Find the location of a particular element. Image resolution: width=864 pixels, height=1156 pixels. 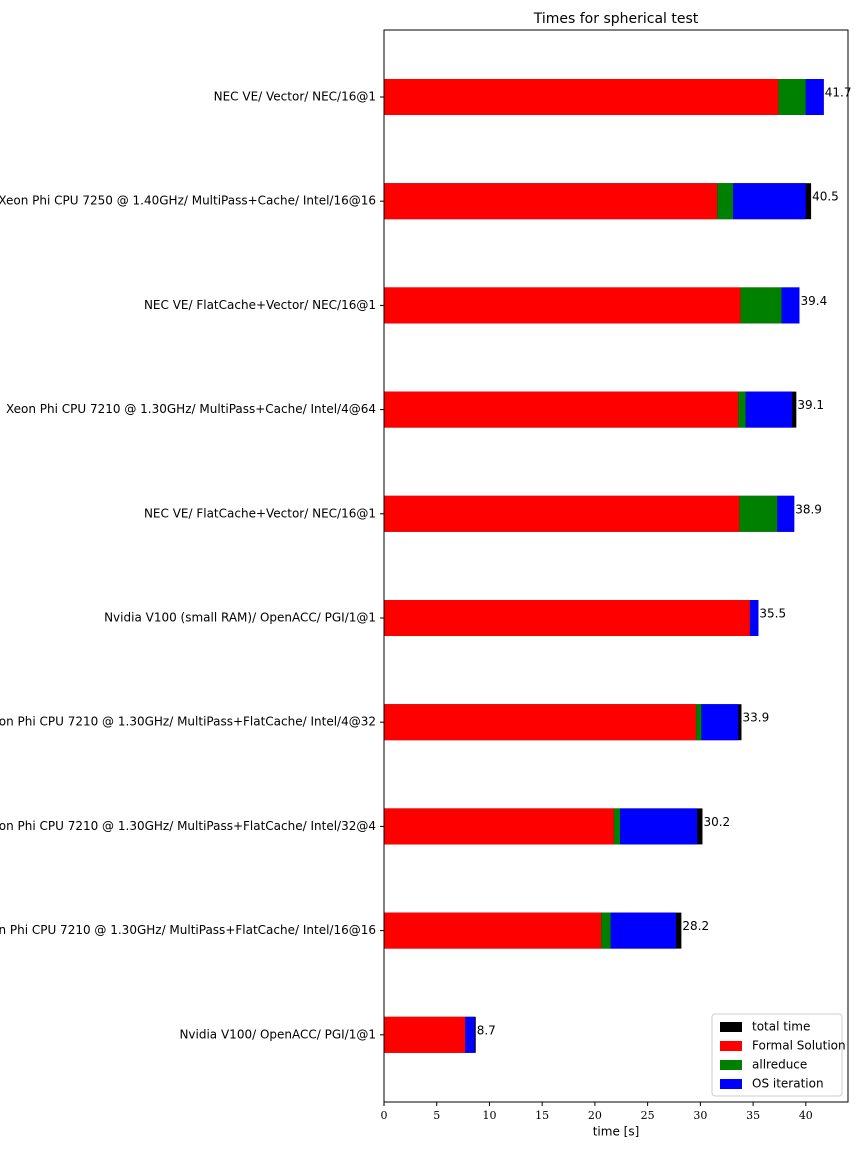

x-tick-label: 20 is located at coordinates (595, 1115).